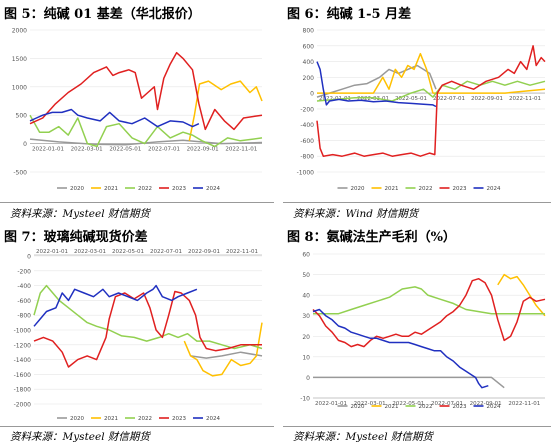 The height and width of the screenshot is (445, 554). I want to click on y-tick-label: -1600, so click(23, 375).